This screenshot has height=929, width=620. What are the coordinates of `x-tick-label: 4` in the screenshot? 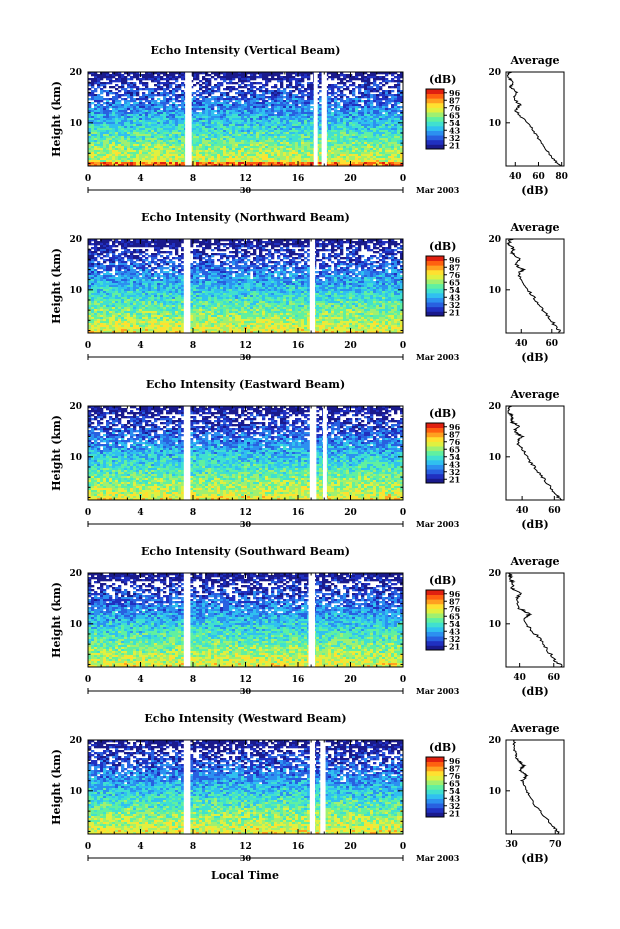 It's located at (140, 513).